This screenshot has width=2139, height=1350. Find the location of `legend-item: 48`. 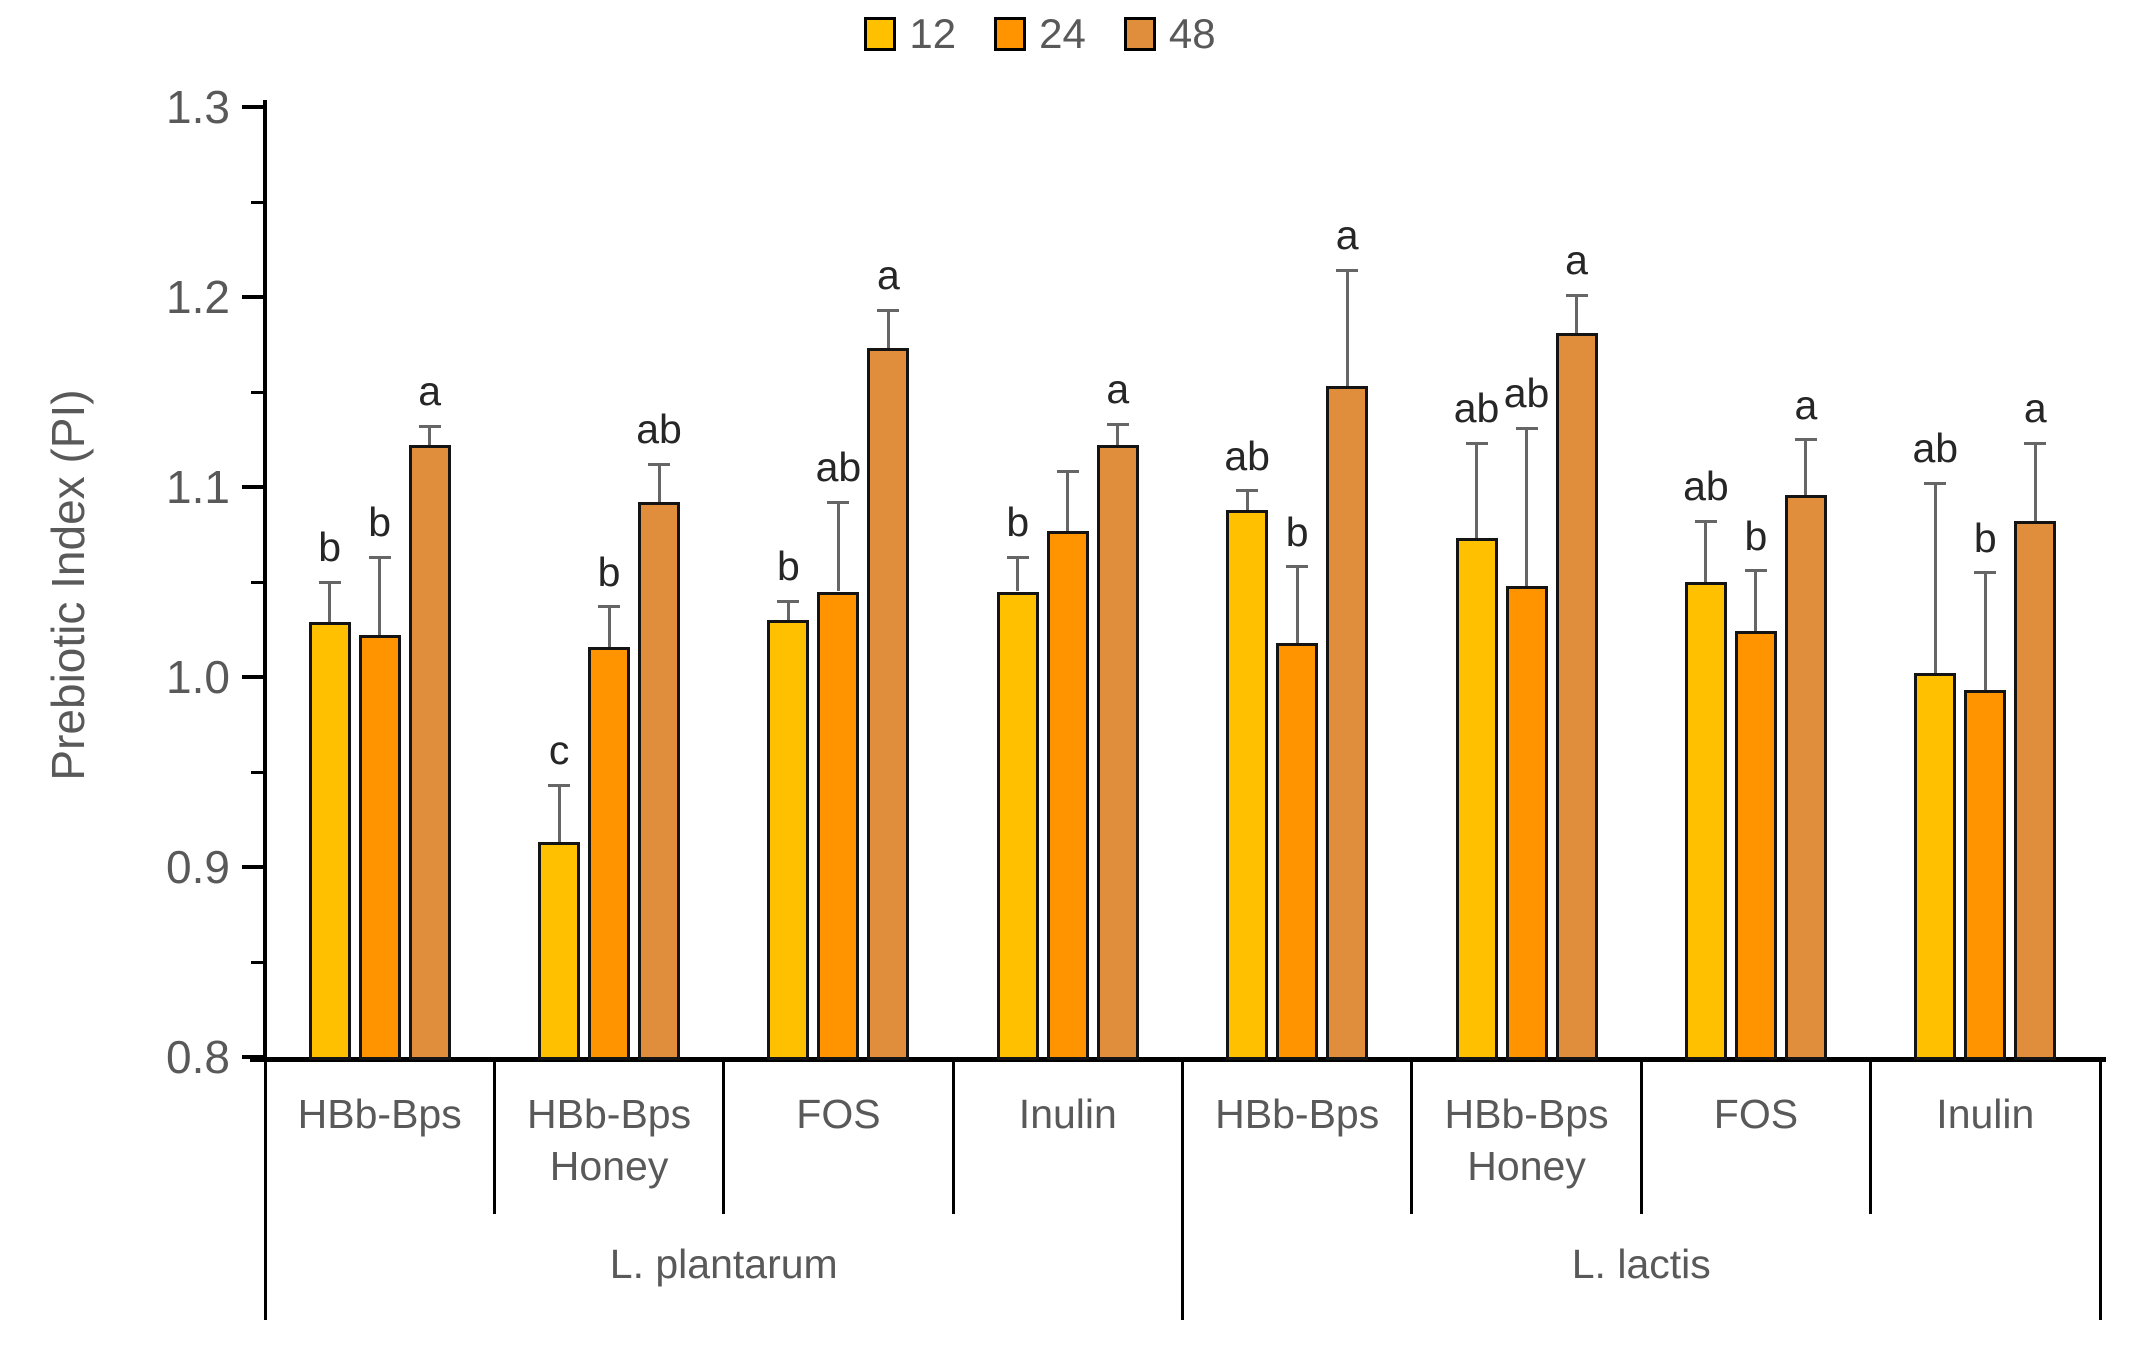

legend-item: 48 is located at coordinates (1169, 34).